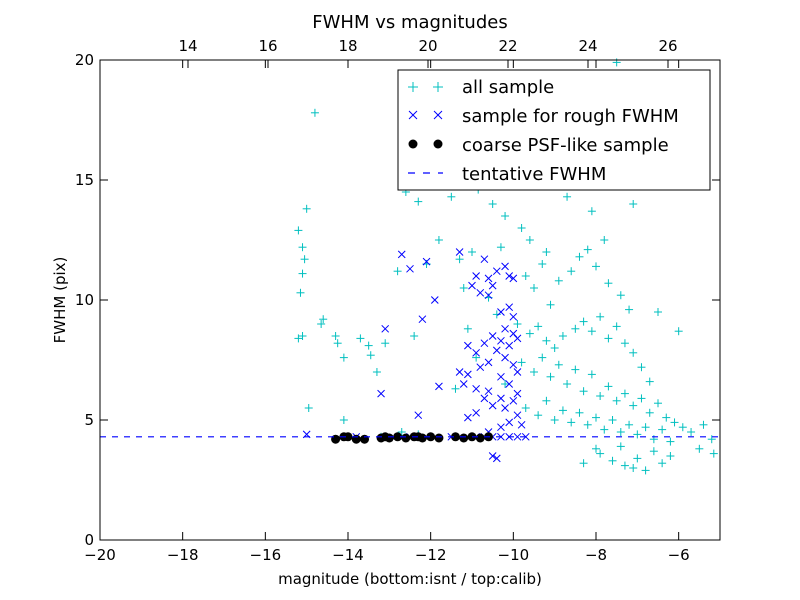  I want to click on x-tick-label: −14, so click(348, 555).